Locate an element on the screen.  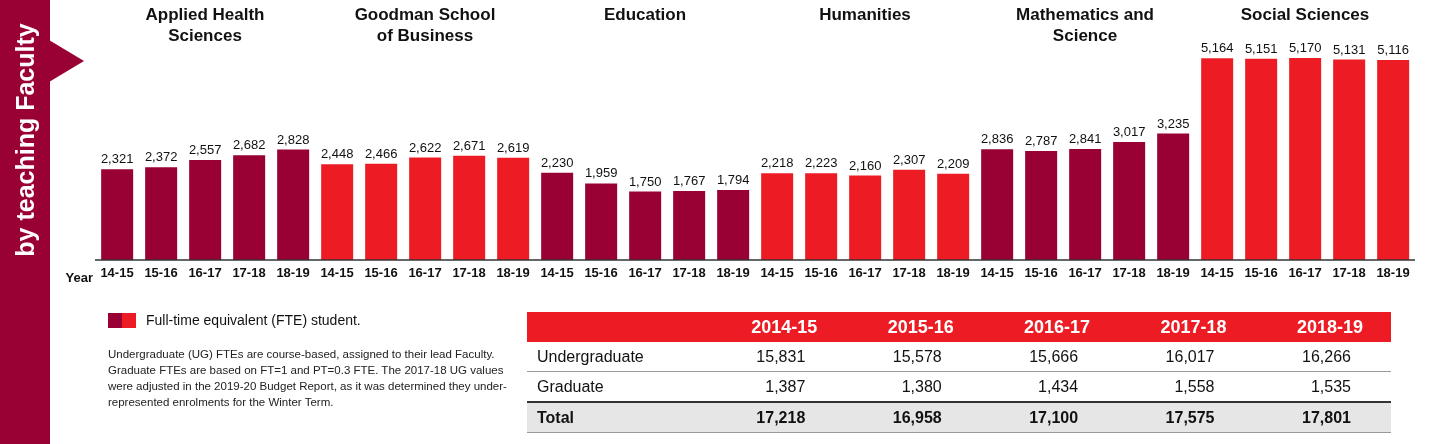
data-label: 2,622 is located at coordinates (425, 147).